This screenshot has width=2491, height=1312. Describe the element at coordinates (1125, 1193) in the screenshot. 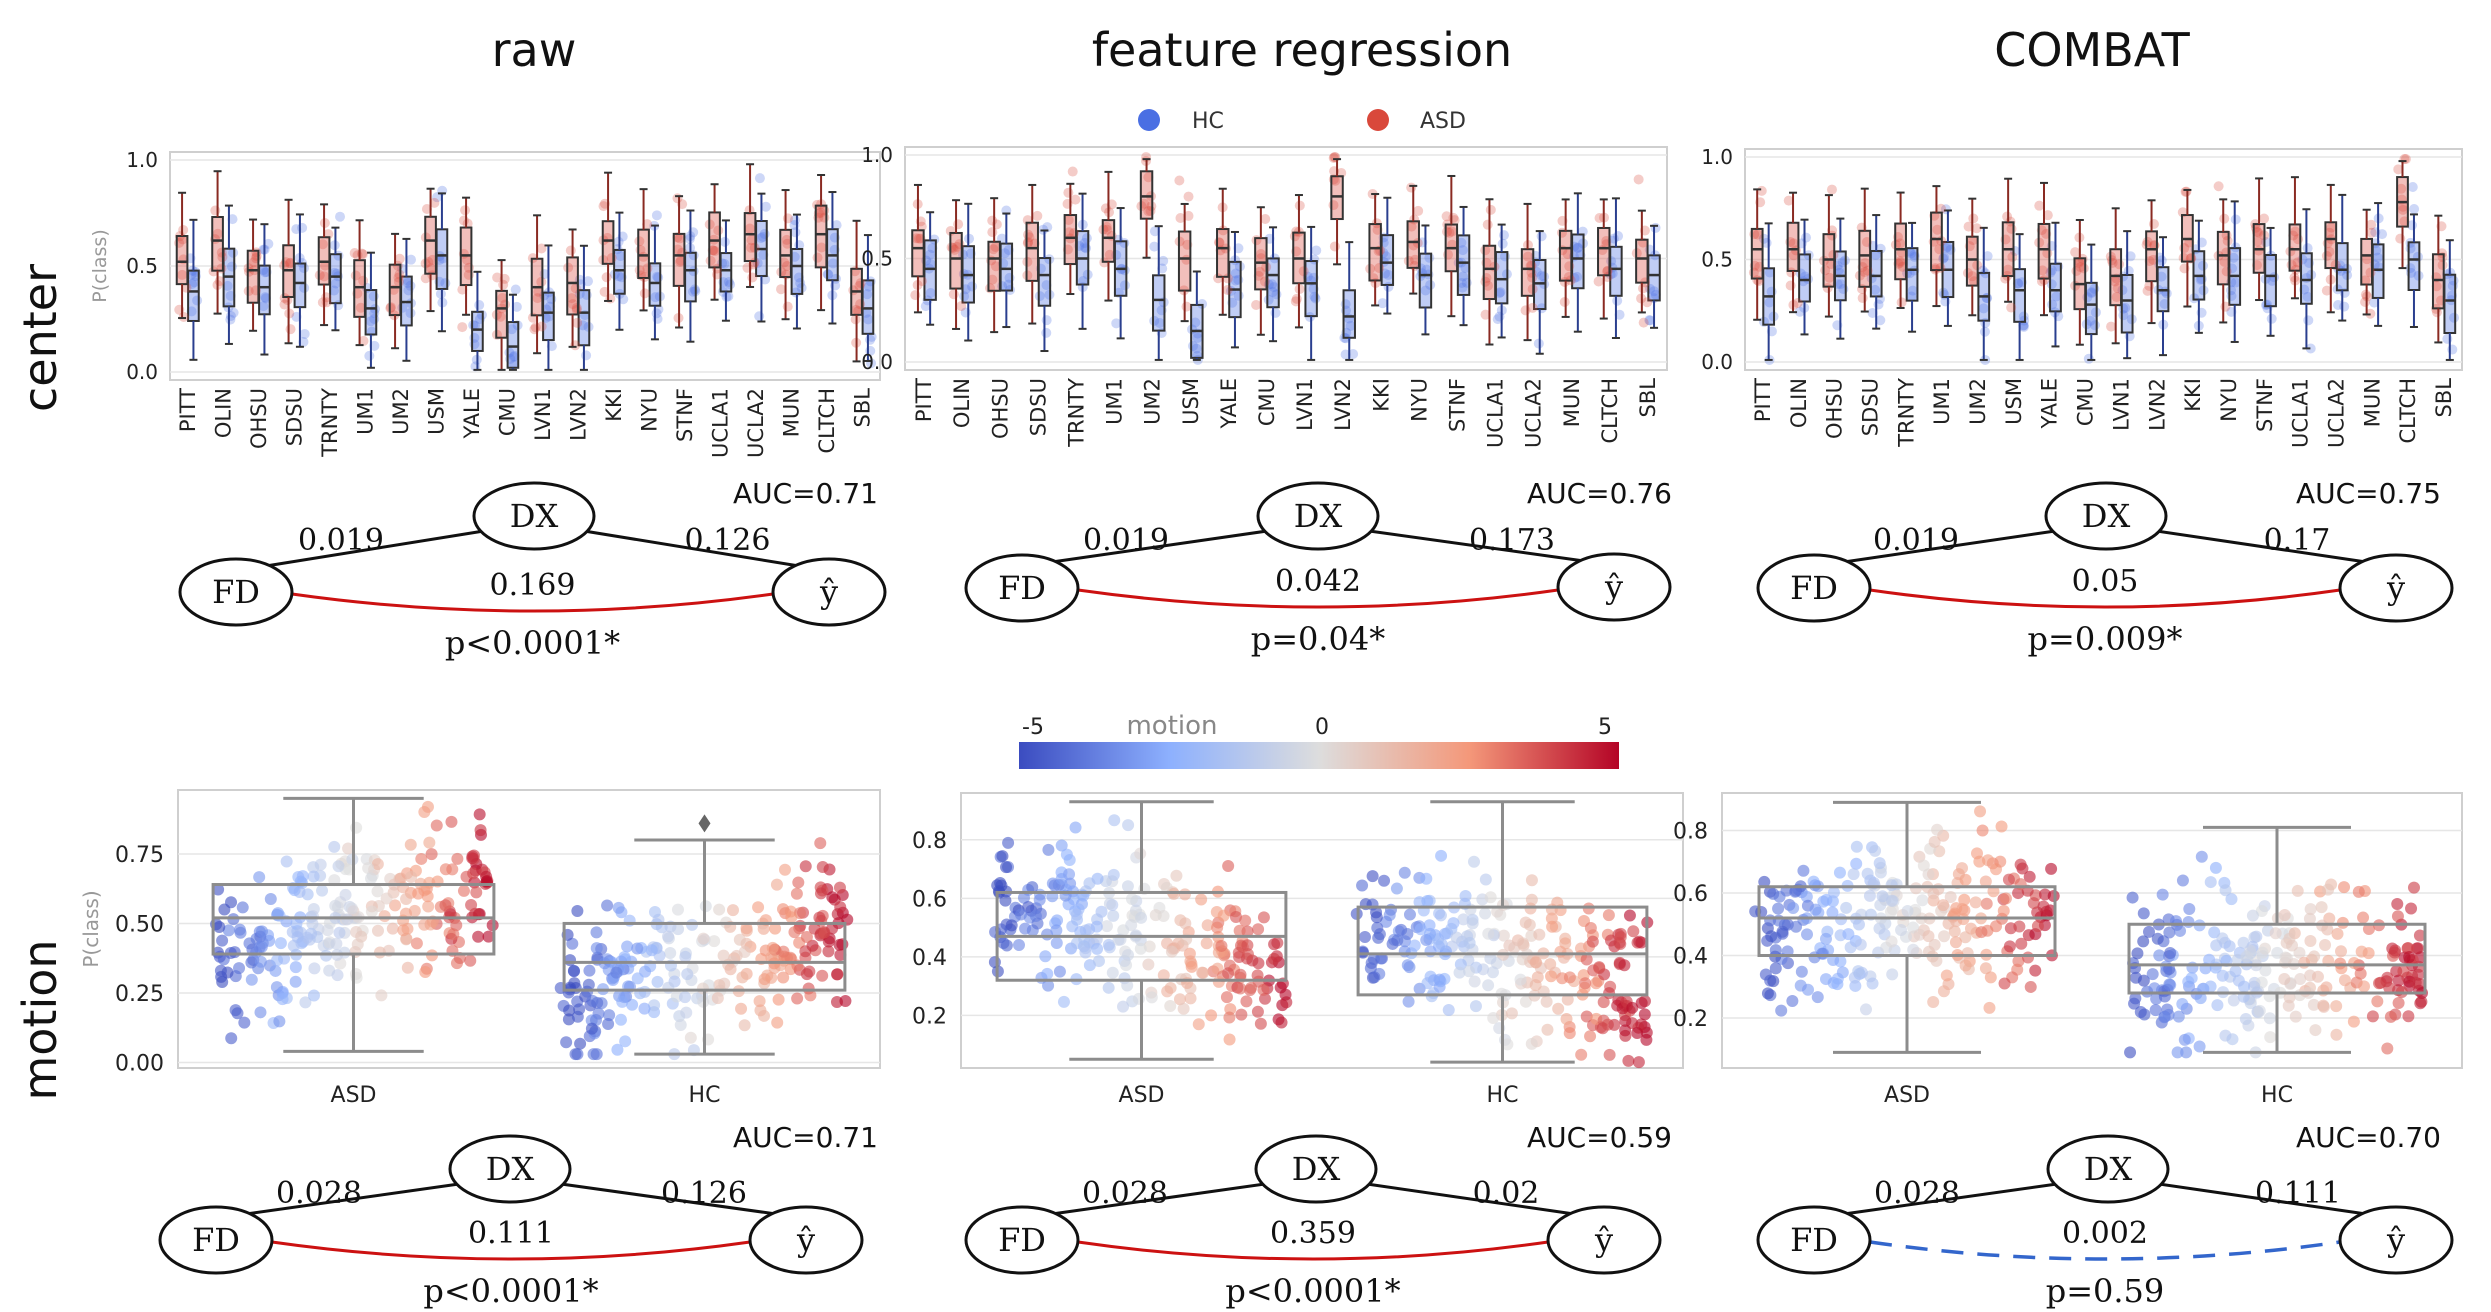

I see `edge-weight-fd-dx: 0.028` at that location.